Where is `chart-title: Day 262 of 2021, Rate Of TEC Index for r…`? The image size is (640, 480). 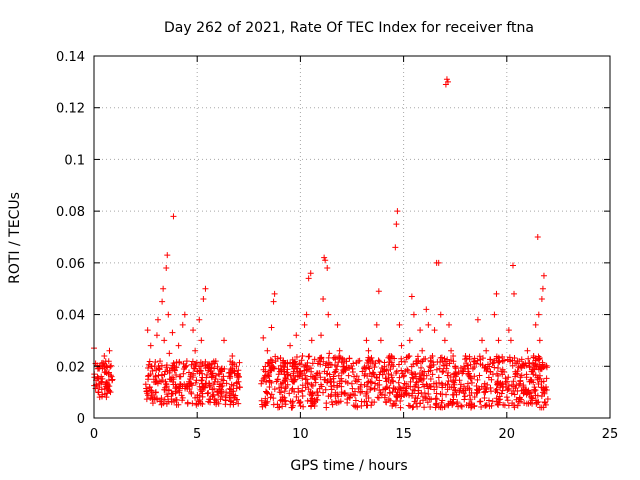
chart-title: Day 262 of 2021, Rate Of TEC Index for r… is located at coordinates (349, 28).